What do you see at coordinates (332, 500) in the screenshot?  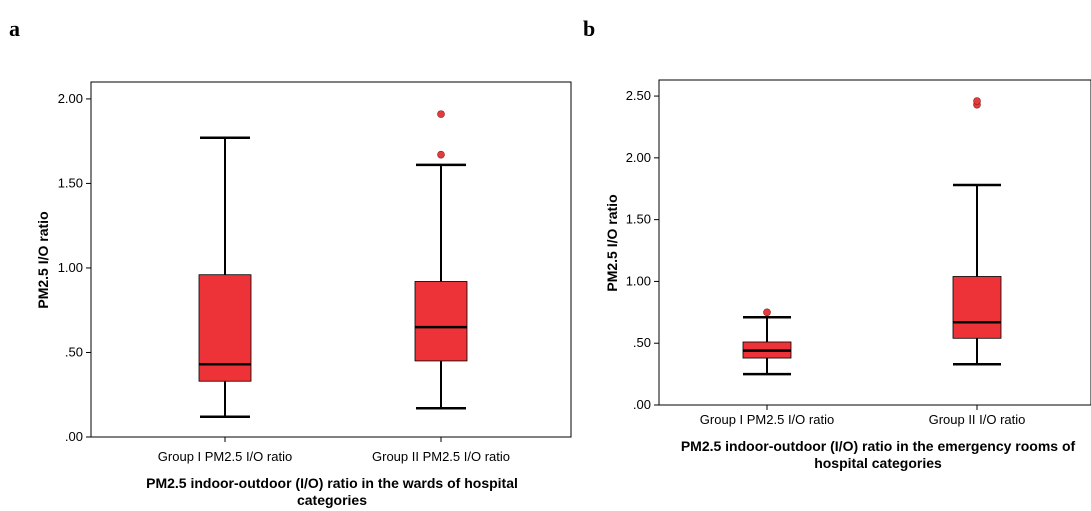 I see `x-axis-title-line: categories` at bounding box center [332, 500].